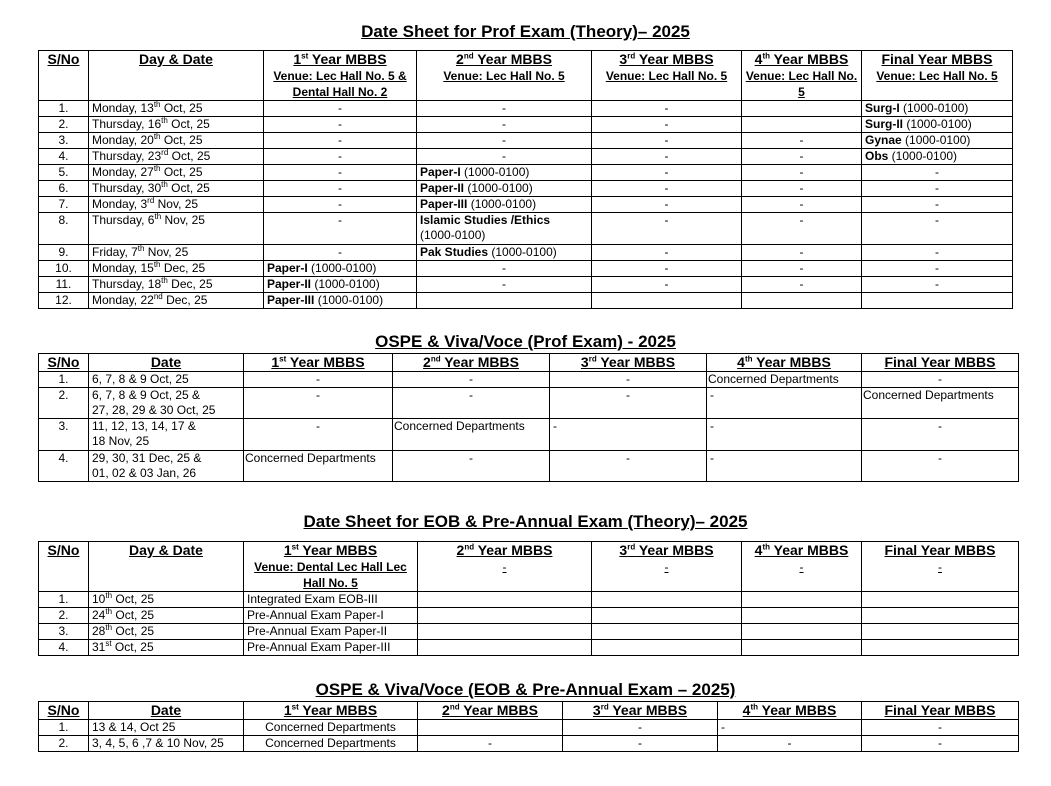 The image size is (1051, 786). What do you see at coordinates (183, 220) in the screenshot?
I see `text: Nov, 25` at bounding box center [183, 220].